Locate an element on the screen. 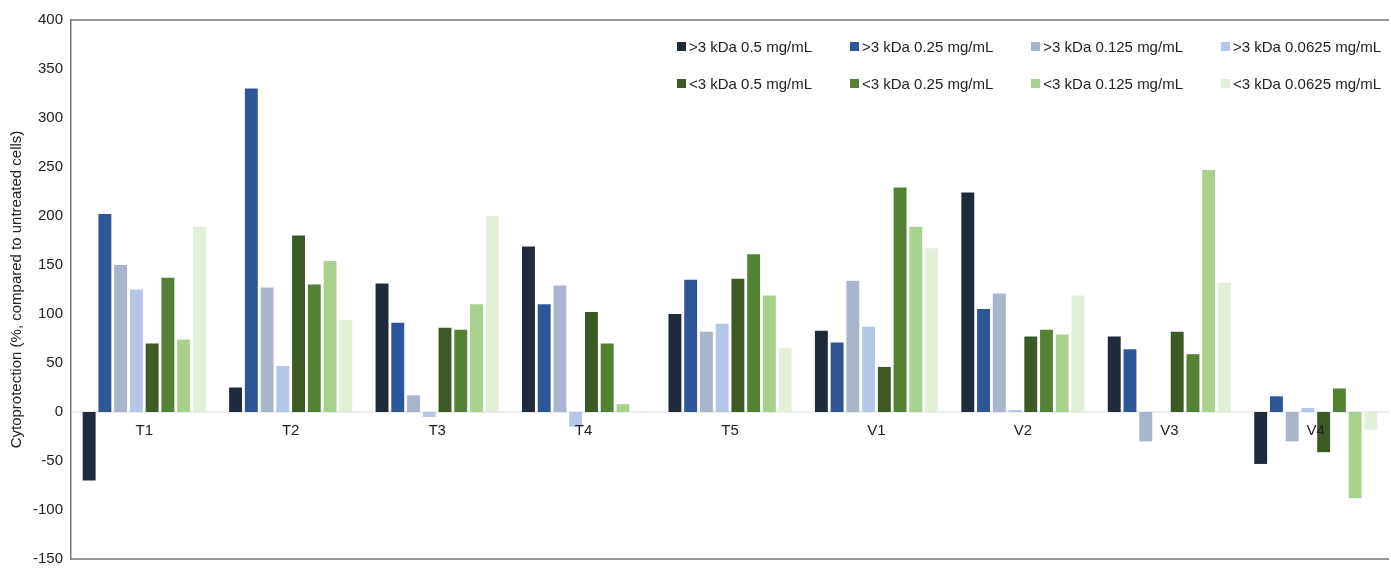 Image resolution: width=1391 pixels, height=571 pixels. x-tick-label: T1 is located at coordinates (144, 429).